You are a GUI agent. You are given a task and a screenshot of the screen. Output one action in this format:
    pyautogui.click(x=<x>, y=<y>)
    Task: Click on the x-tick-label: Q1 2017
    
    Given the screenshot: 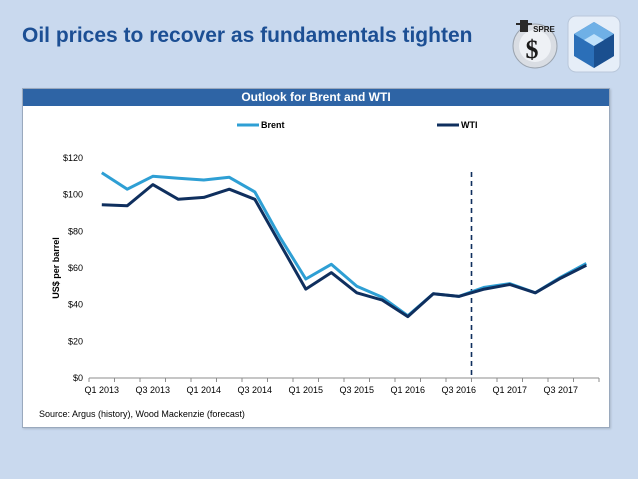 What is the action you would take?
    pyautogui.click(x=509, y=390)
    